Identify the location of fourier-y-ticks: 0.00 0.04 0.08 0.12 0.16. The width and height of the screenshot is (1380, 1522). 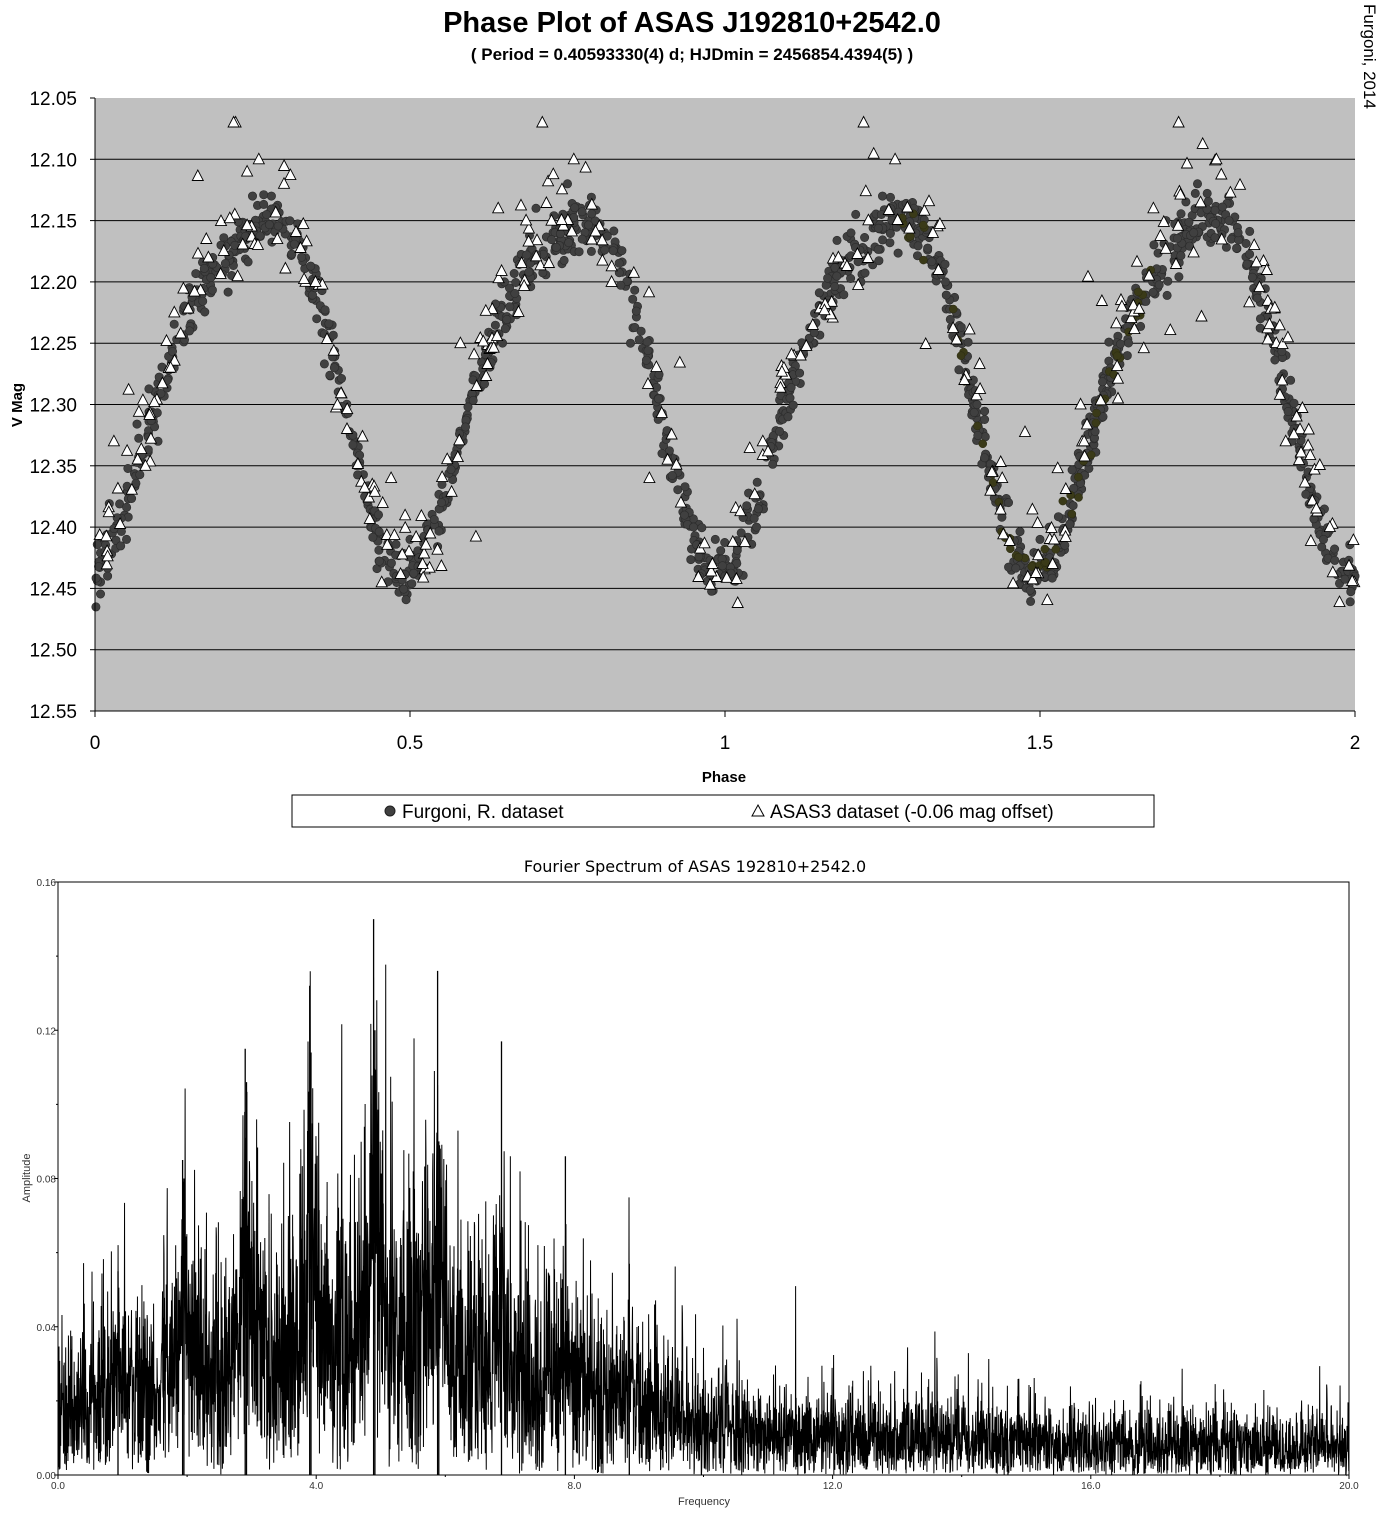
(47, 1180).